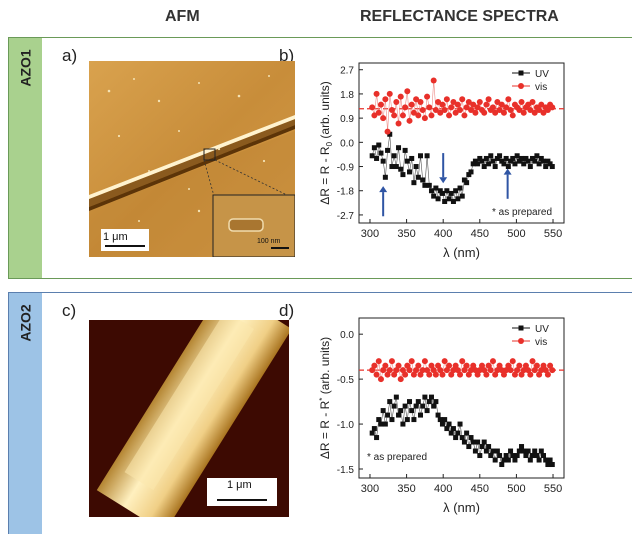  I want to click on annotation-as-prepared: * as prepared, so click(522, 212).